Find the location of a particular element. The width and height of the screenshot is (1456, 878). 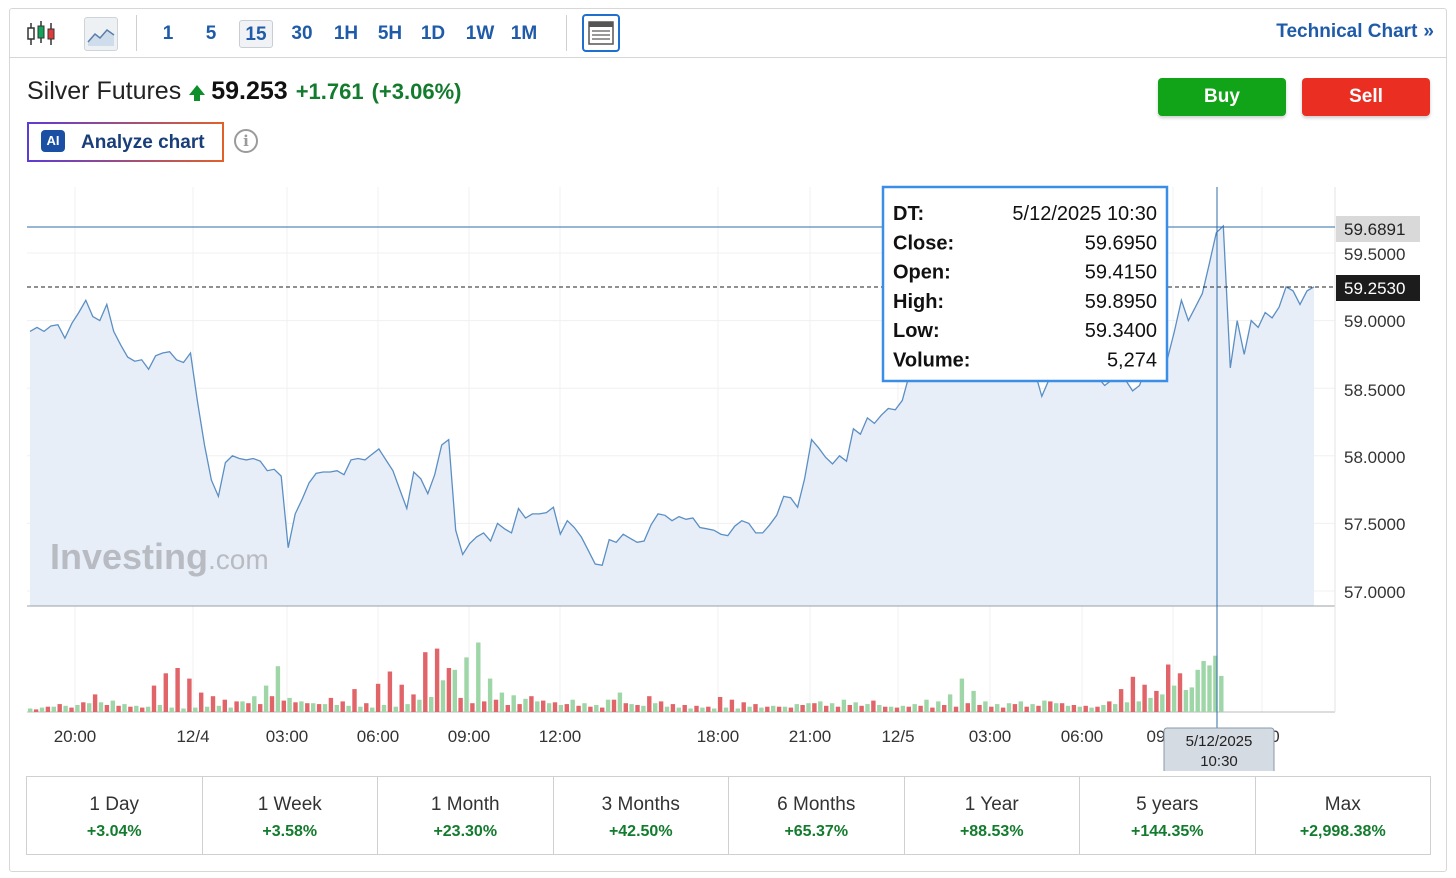

period-label: 6 Months is located at coordinates (816, 804).